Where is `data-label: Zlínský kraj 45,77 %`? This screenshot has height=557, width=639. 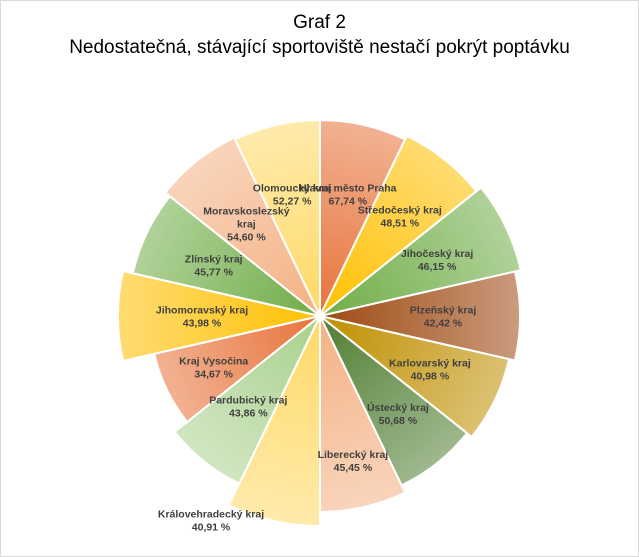
data-label: Zlínský kraj 45,77 % is located at coordinates (214, 265).